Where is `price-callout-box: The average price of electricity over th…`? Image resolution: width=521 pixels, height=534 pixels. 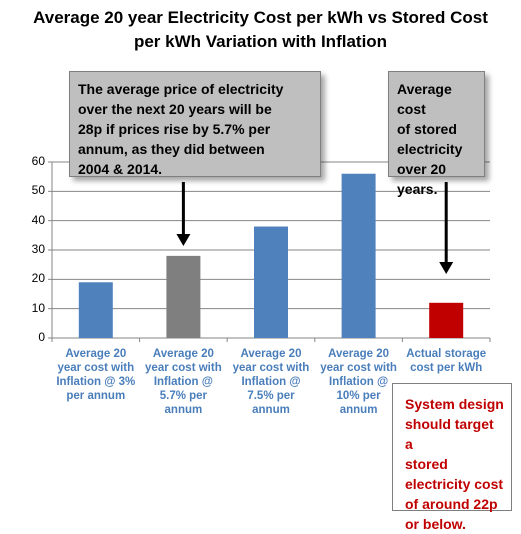 price-callout-box: The average price of electricity over th… is located at coordinates (195, 124).